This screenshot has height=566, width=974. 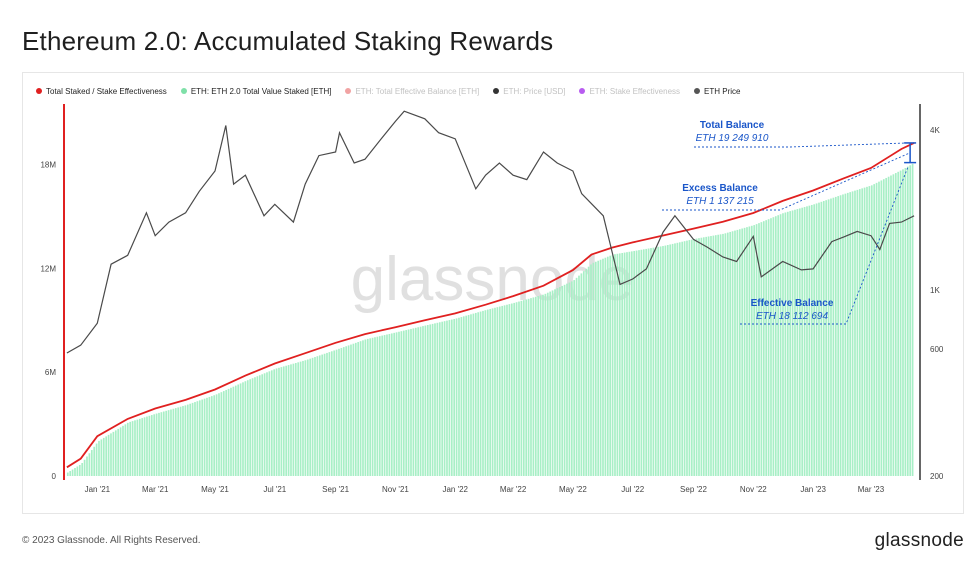 I want to click on legend-item: Total Staked / Stake Effectiveness, so click(x=101, y=91).